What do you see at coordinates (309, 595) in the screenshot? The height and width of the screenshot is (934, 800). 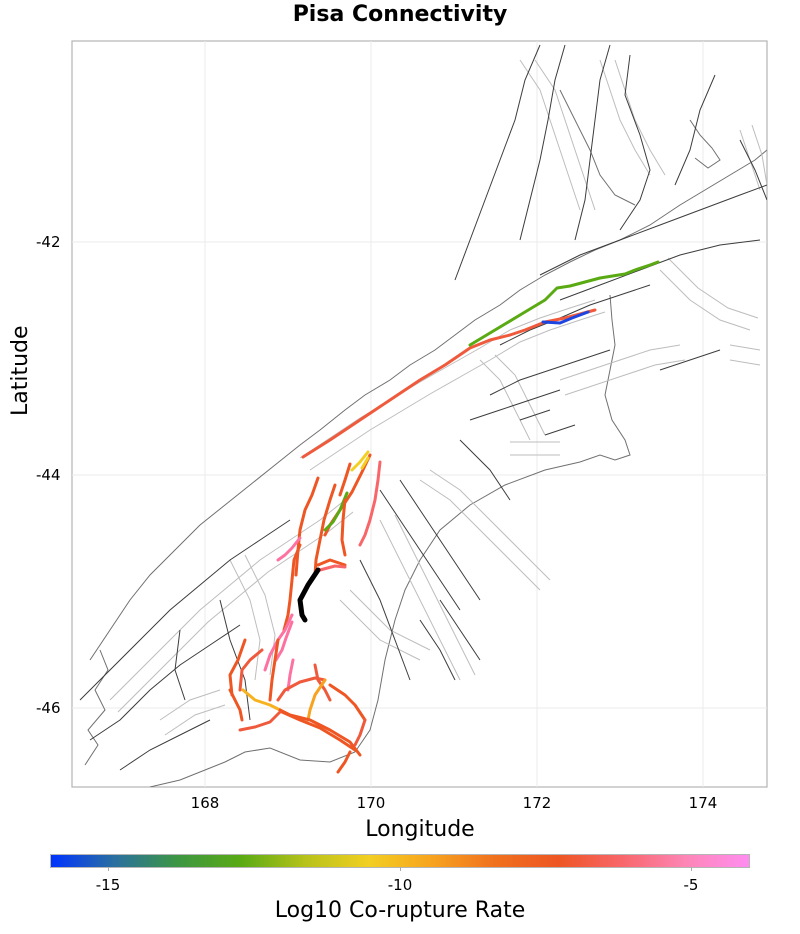 I see `pisa-fault-trace` at bounding box center [309, 595].